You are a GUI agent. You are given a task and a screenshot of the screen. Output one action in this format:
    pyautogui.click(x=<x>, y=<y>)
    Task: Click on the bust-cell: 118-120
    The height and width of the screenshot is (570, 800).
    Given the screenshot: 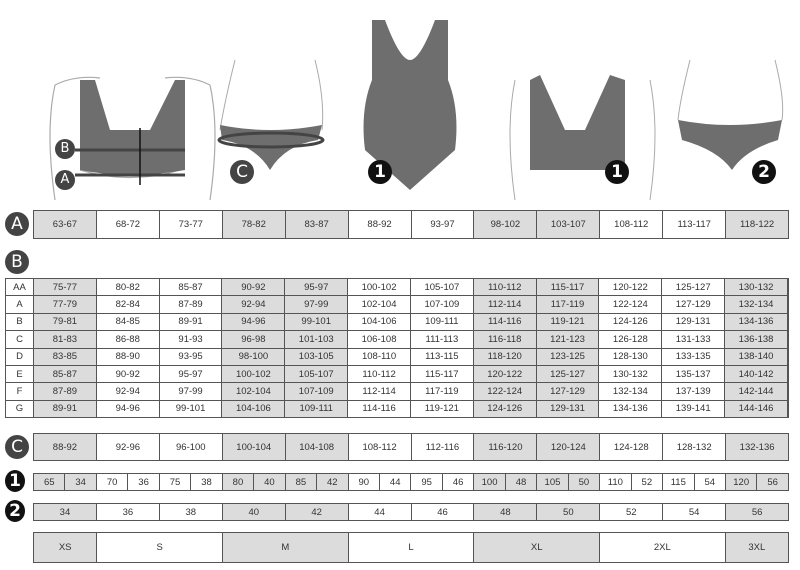 What is the action you would take?
    pyautogui.click(x=505, y=356)
    